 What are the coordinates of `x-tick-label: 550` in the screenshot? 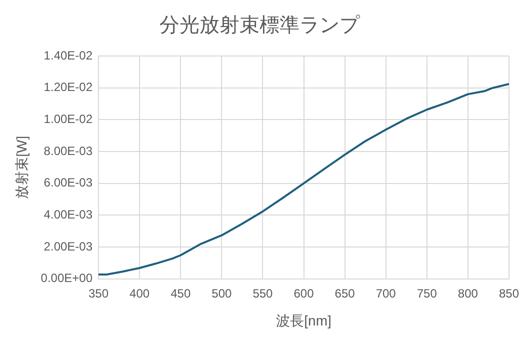 It's located at (263, 293).